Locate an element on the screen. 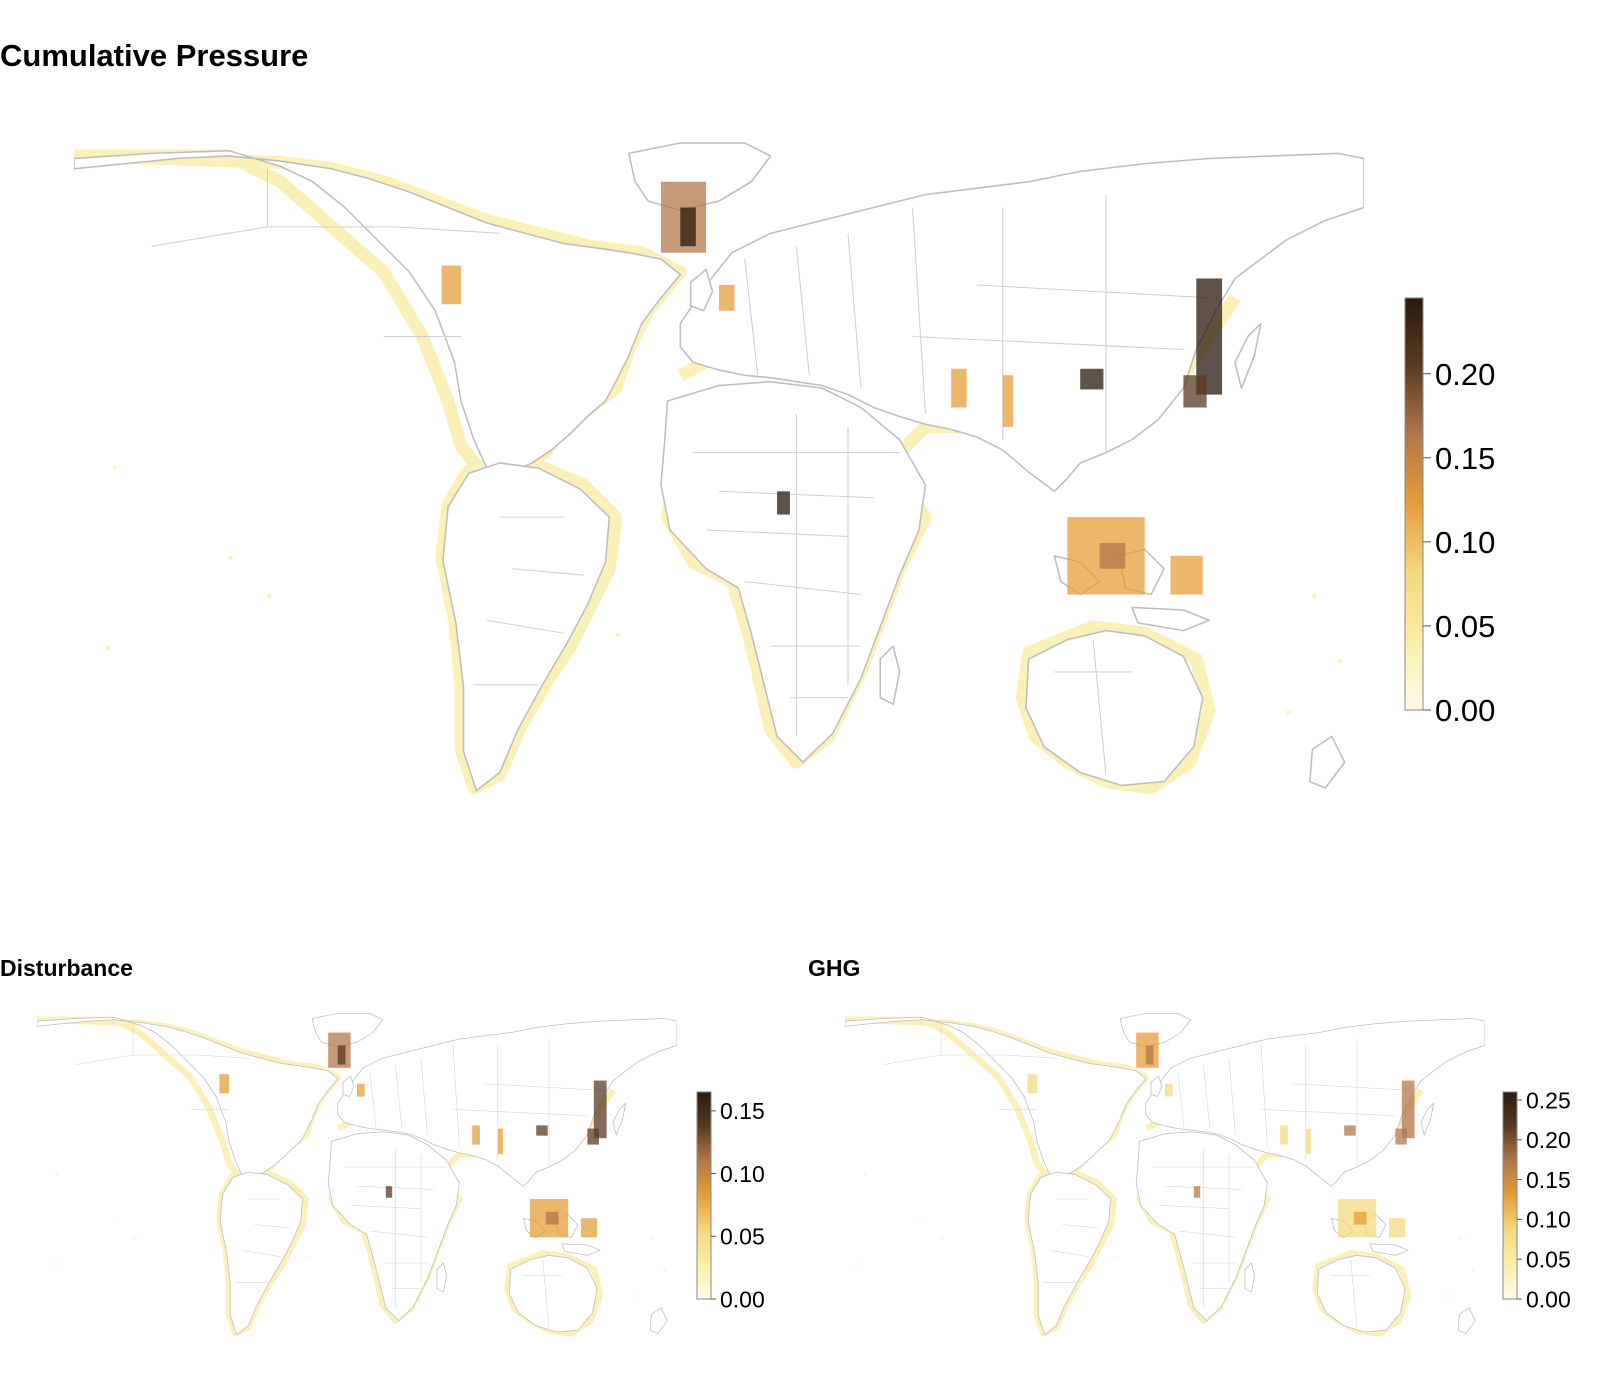 The width and height of the screenshot is (1600, 1400). disturbance-panel-title: Disturbance is located at coordinates (66, 968).